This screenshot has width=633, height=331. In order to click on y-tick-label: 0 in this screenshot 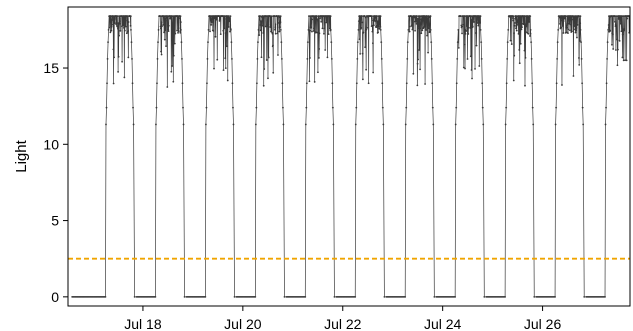, I will do `click(55, 297)`.